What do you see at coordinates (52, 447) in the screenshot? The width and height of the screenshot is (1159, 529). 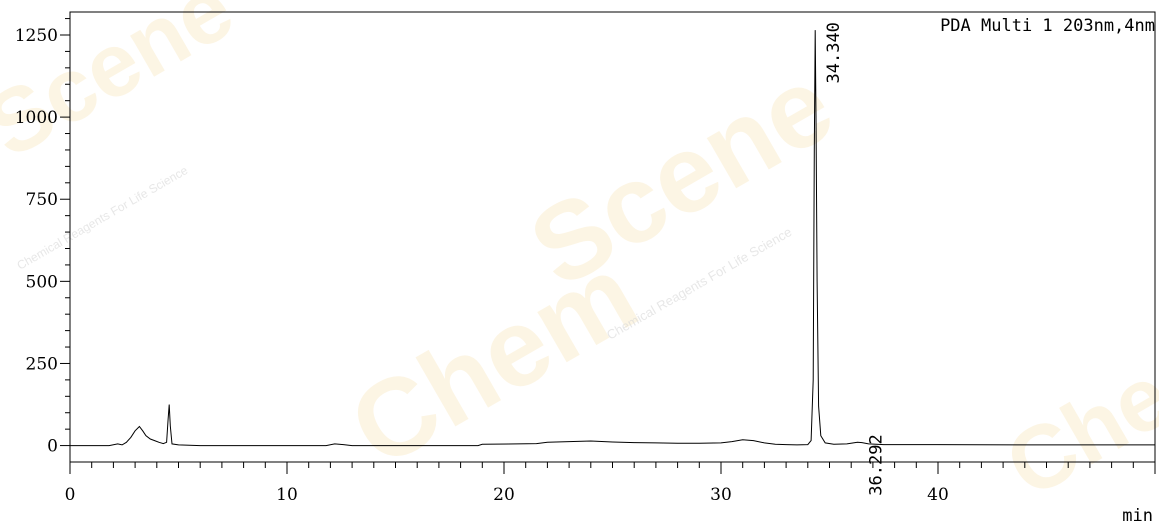 I see `y-tick-label: 0` at bounding box center [52, 447].